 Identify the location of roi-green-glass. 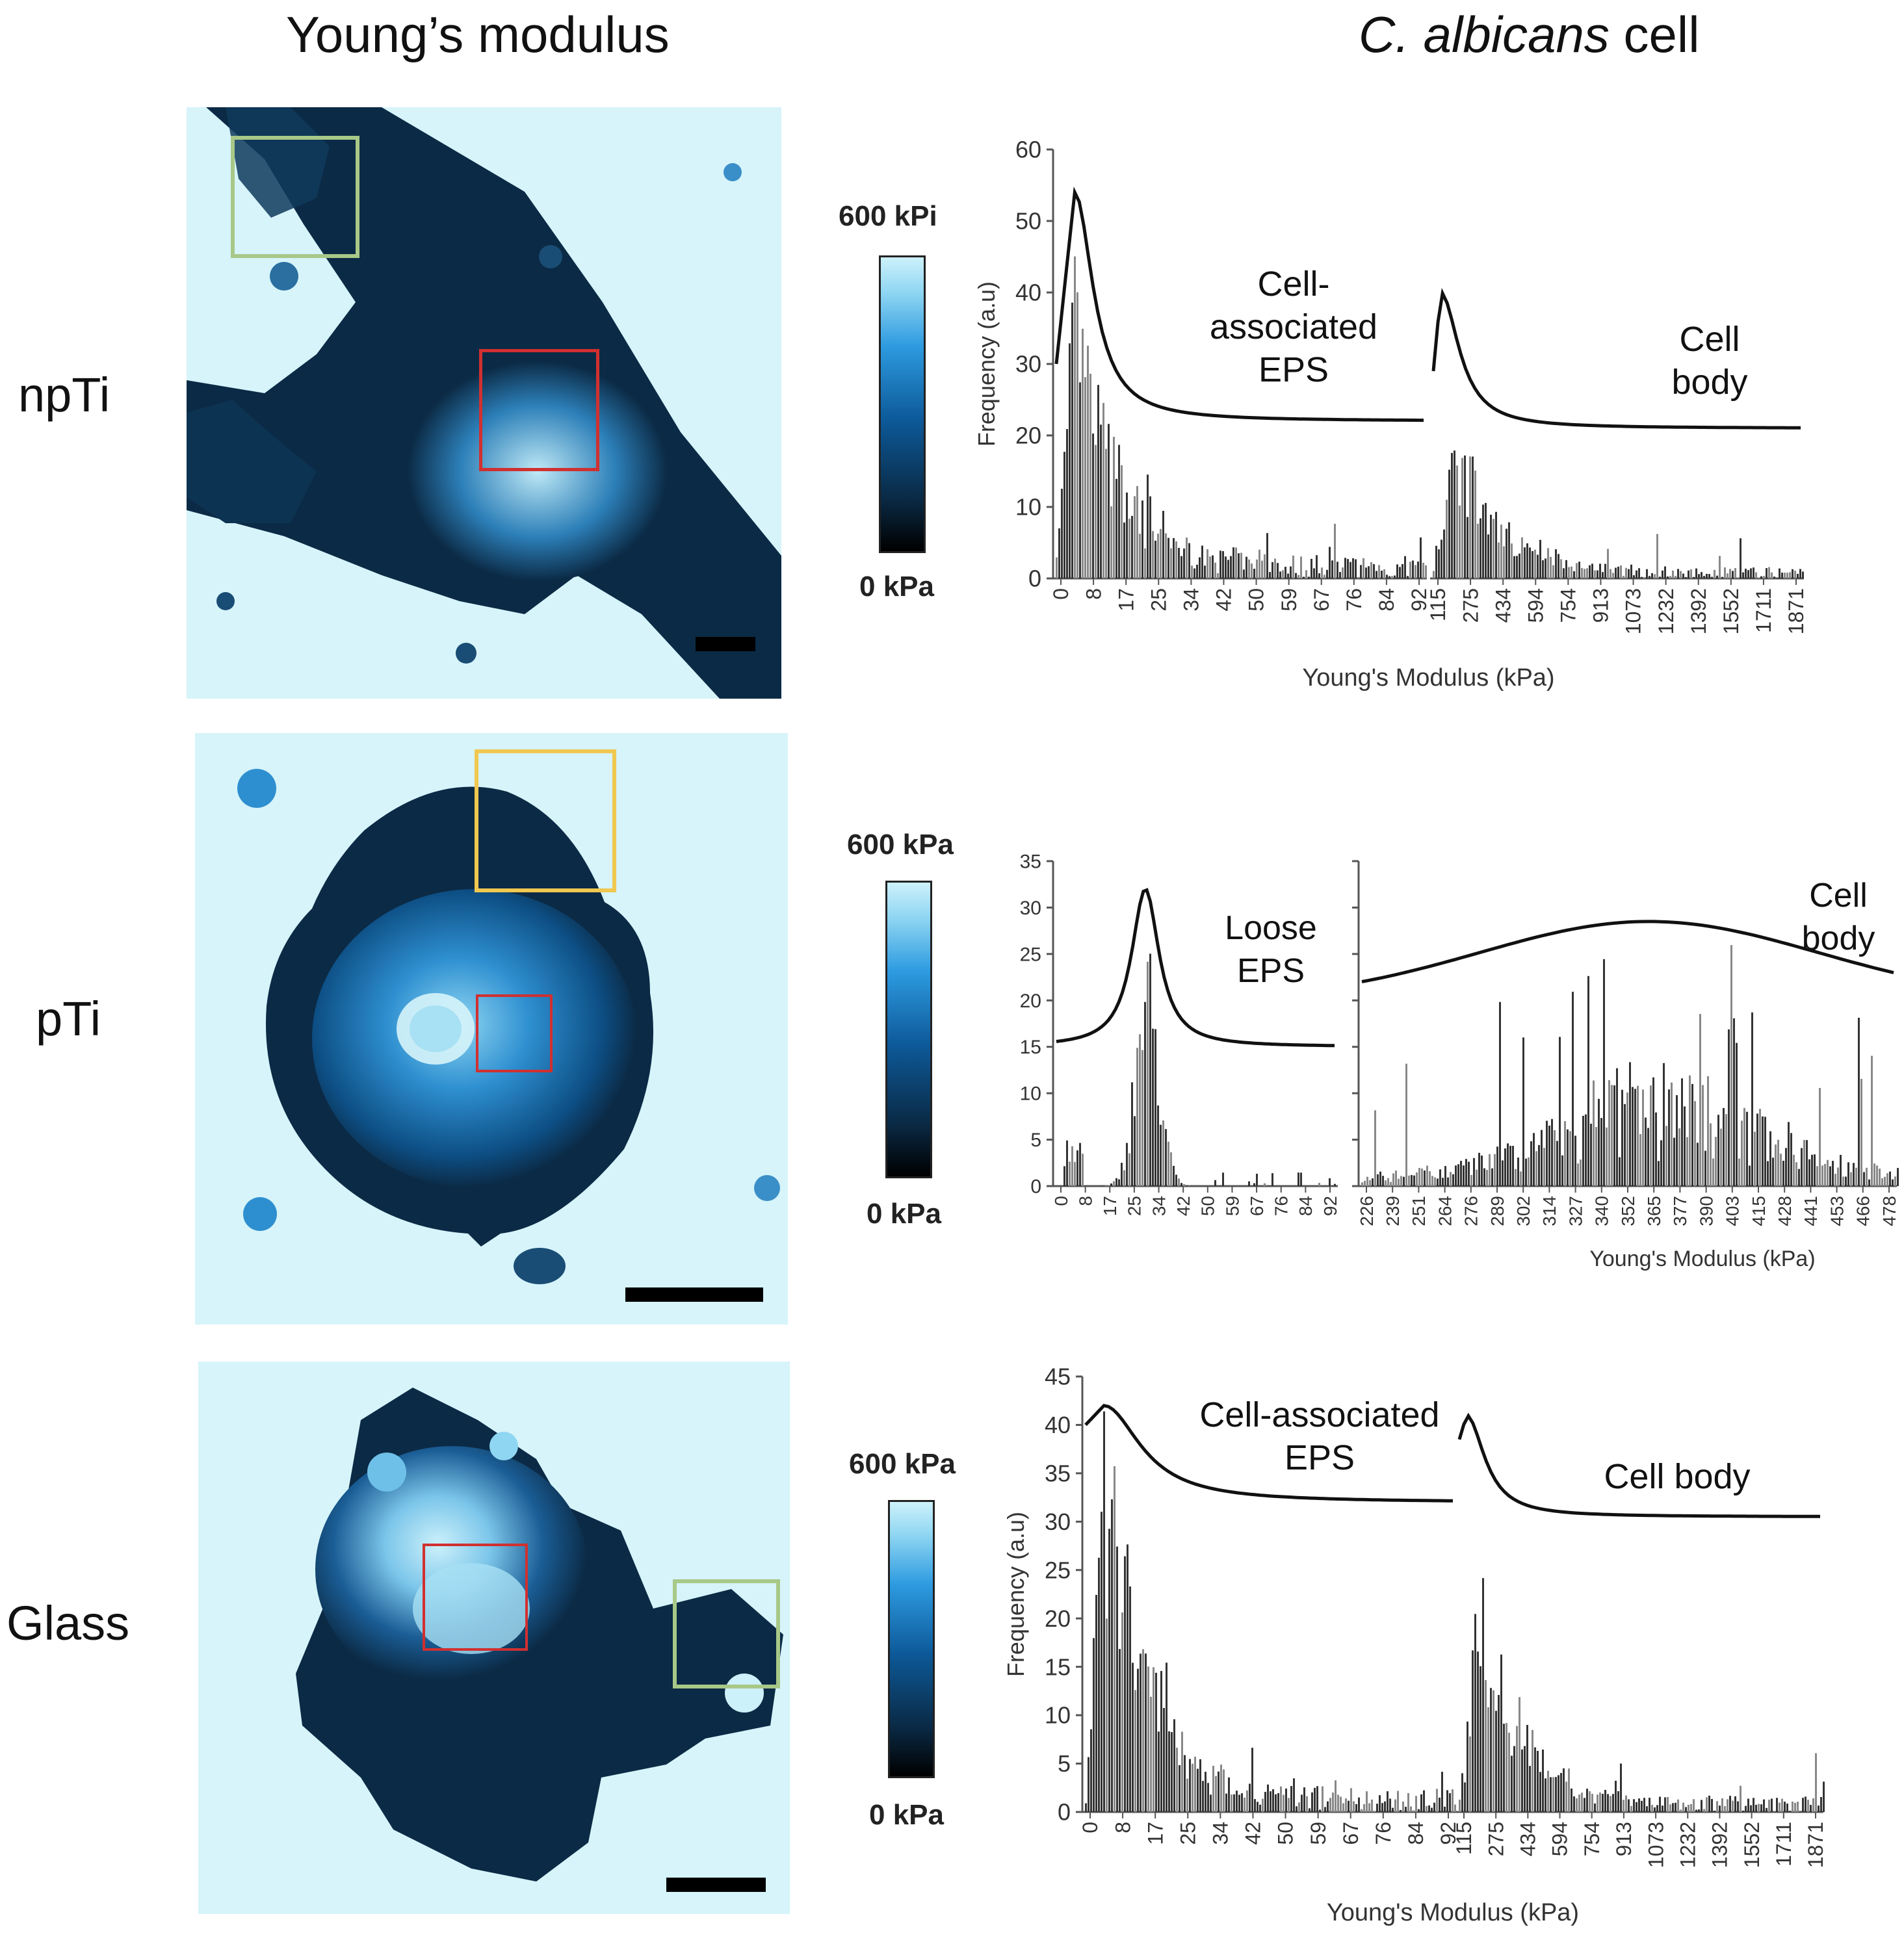
(727, 1633).